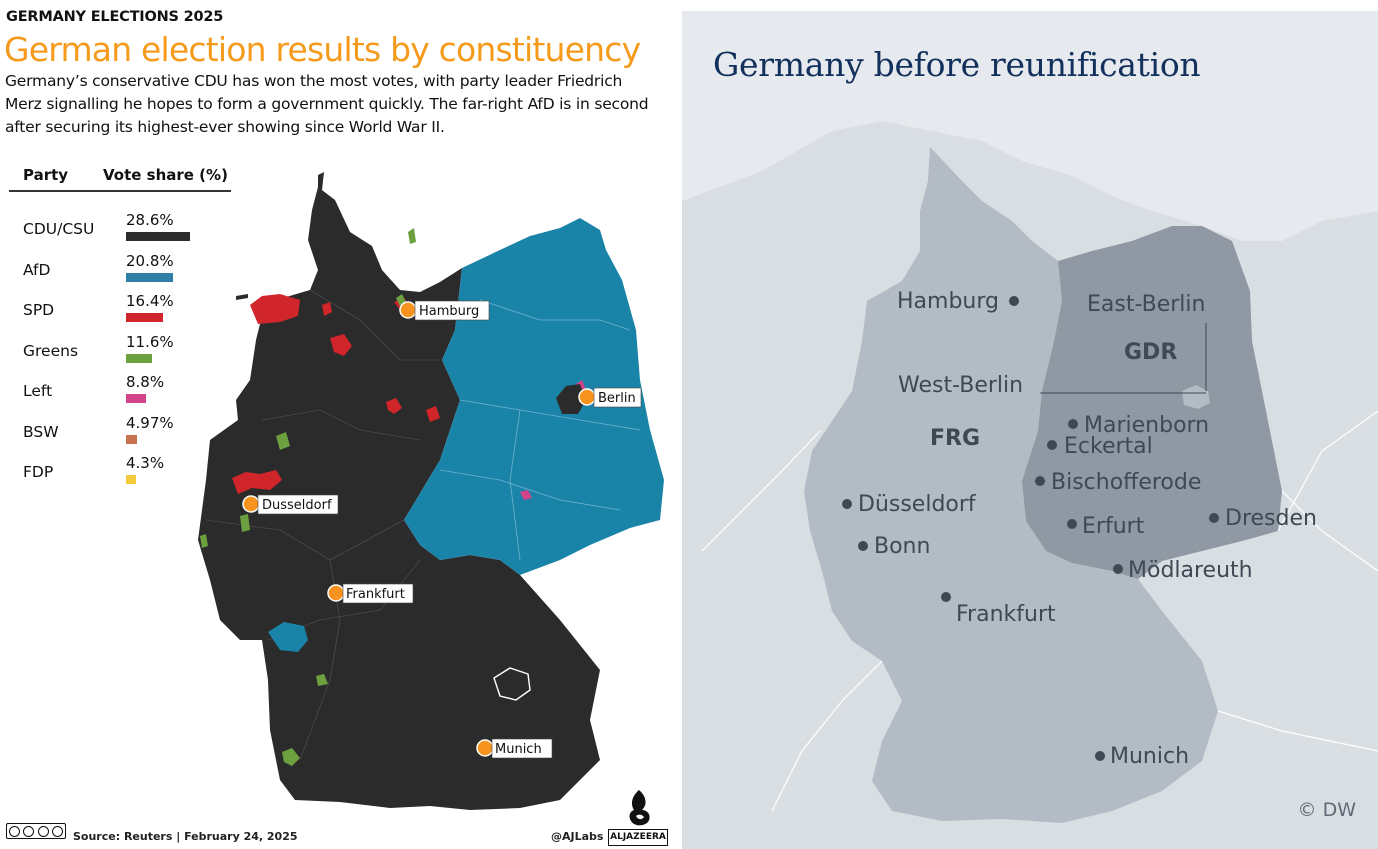 This screenshot has width=1378, height=849. I want to click on creative-commons-by-nc-sa-icon, so click(36, 831).